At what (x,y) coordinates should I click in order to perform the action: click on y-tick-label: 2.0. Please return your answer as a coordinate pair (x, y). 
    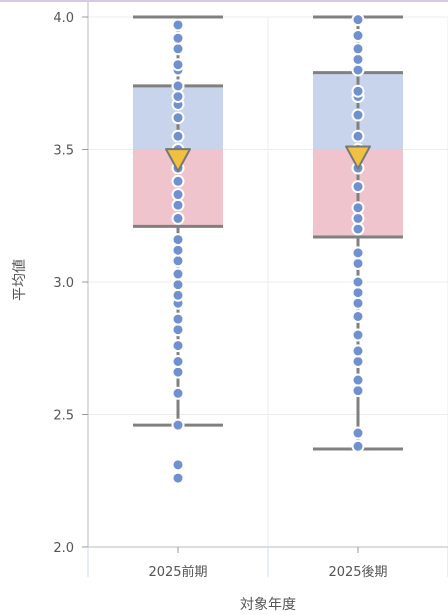
    Looking at the image, I should click on (63, 548).